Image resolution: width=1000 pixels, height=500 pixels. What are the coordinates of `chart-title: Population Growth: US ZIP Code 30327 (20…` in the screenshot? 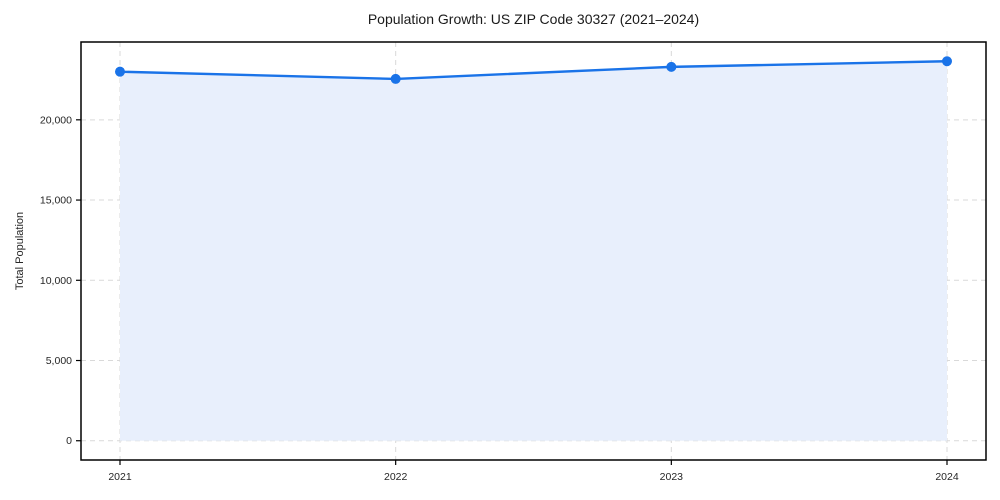 It's located at (533, 19).